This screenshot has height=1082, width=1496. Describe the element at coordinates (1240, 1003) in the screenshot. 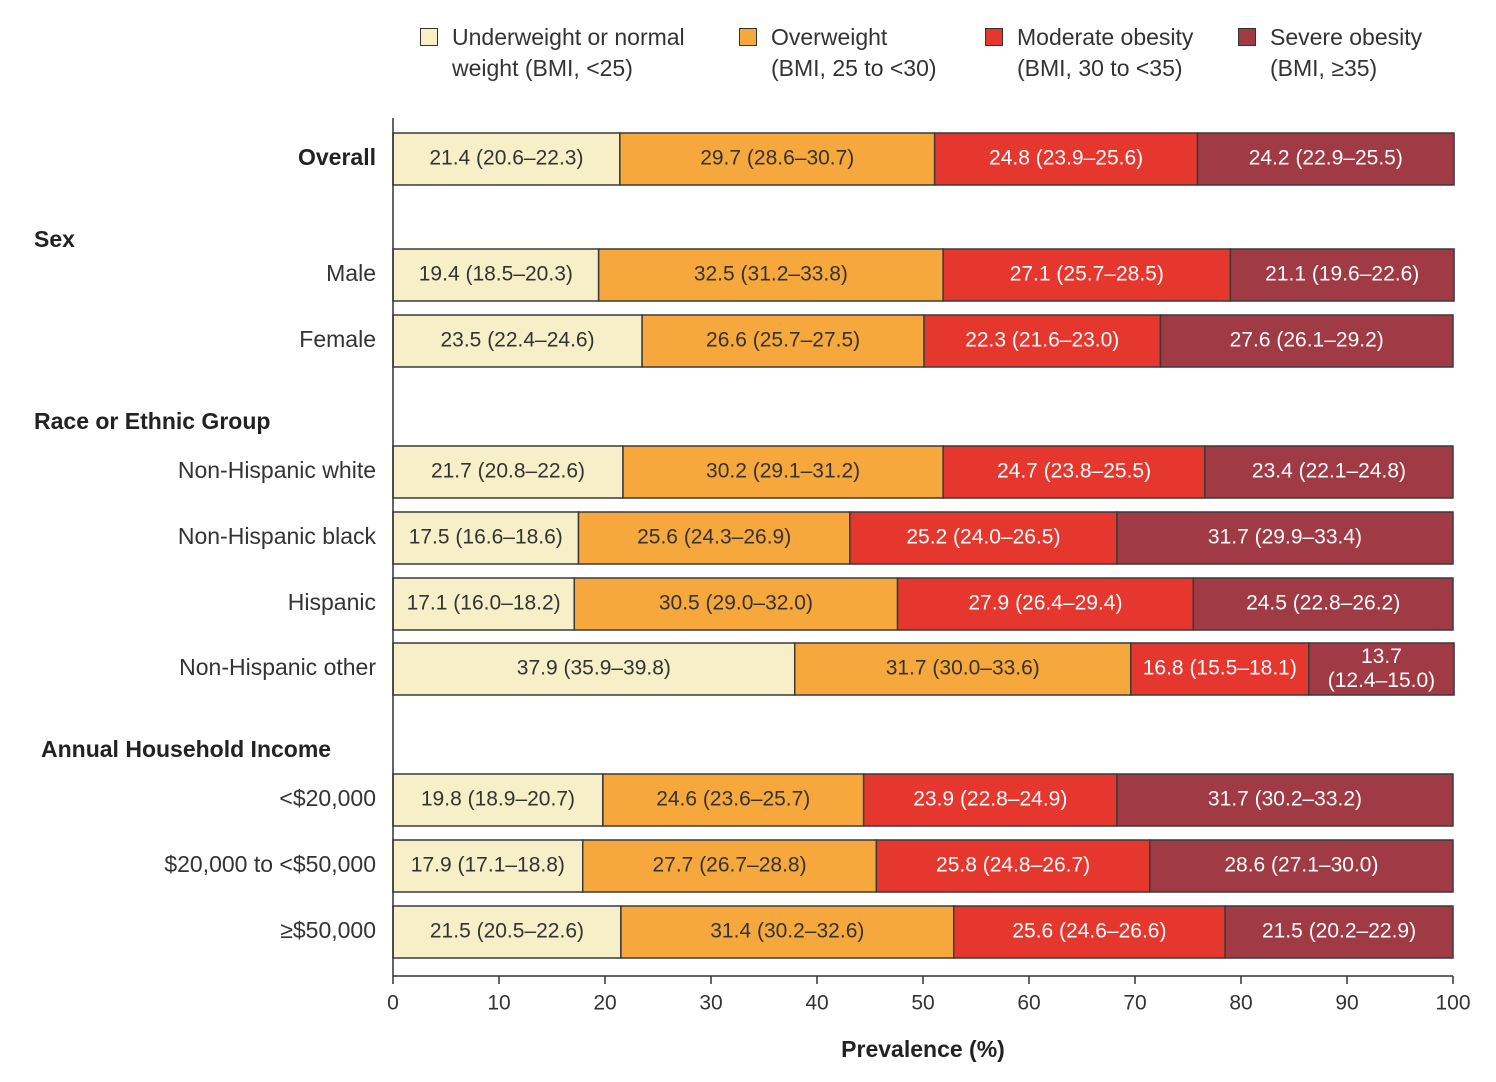

I see `x-tick-label: 80` at that location.